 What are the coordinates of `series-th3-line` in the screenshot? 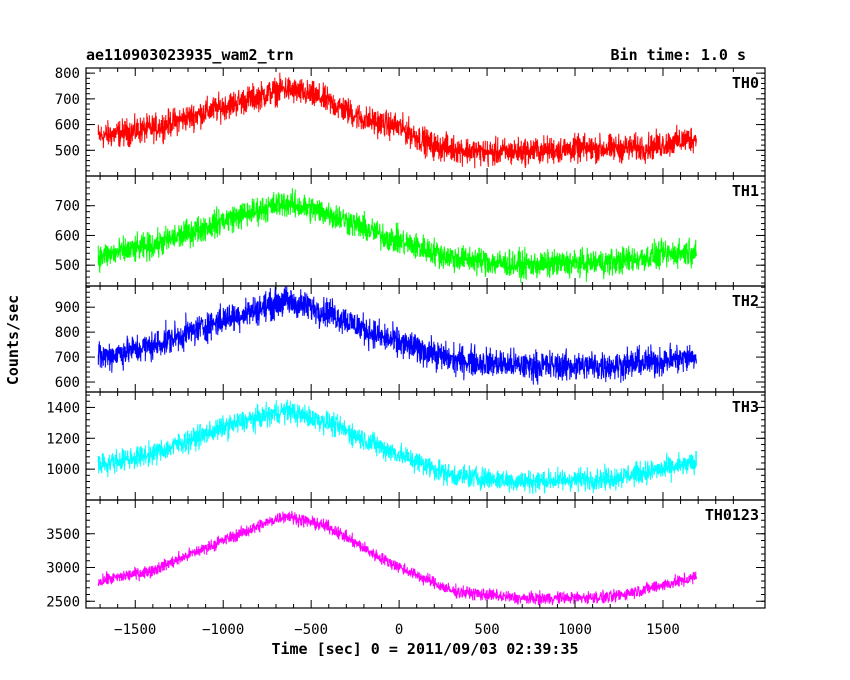 It's located at (397, 447).